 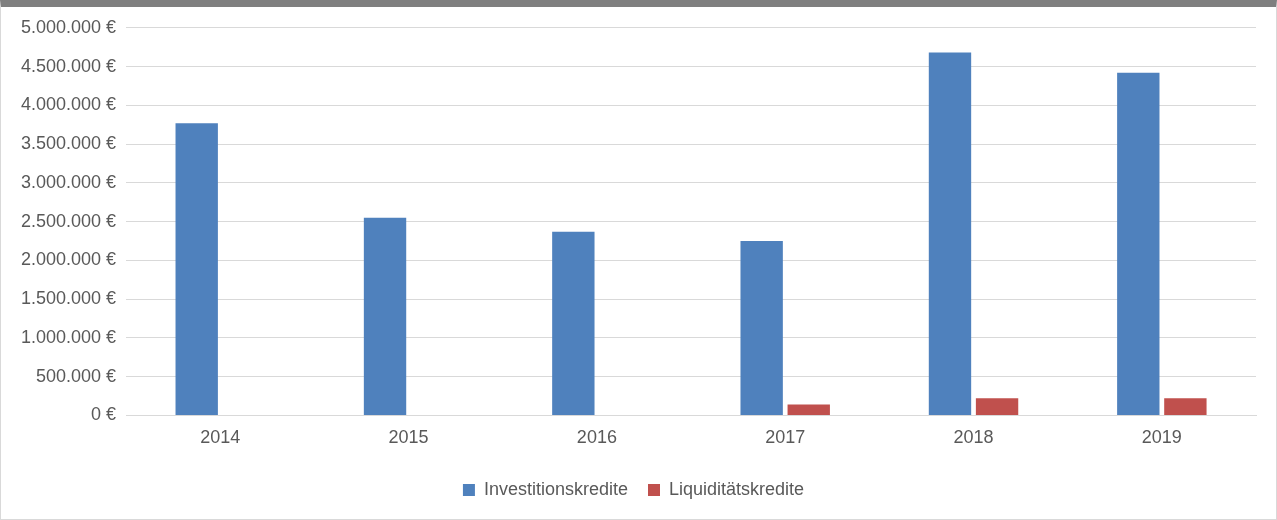 I want to click on legend-label: Liquiditätskredite, so click(x=737, y=488).